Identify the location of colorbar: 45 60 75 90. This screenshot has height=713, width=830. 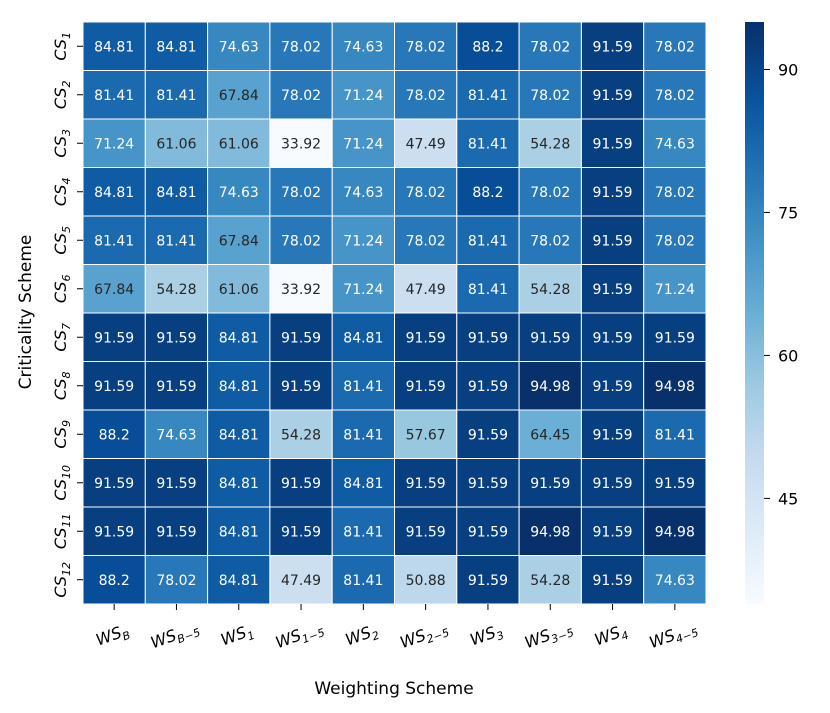
(771, 313).